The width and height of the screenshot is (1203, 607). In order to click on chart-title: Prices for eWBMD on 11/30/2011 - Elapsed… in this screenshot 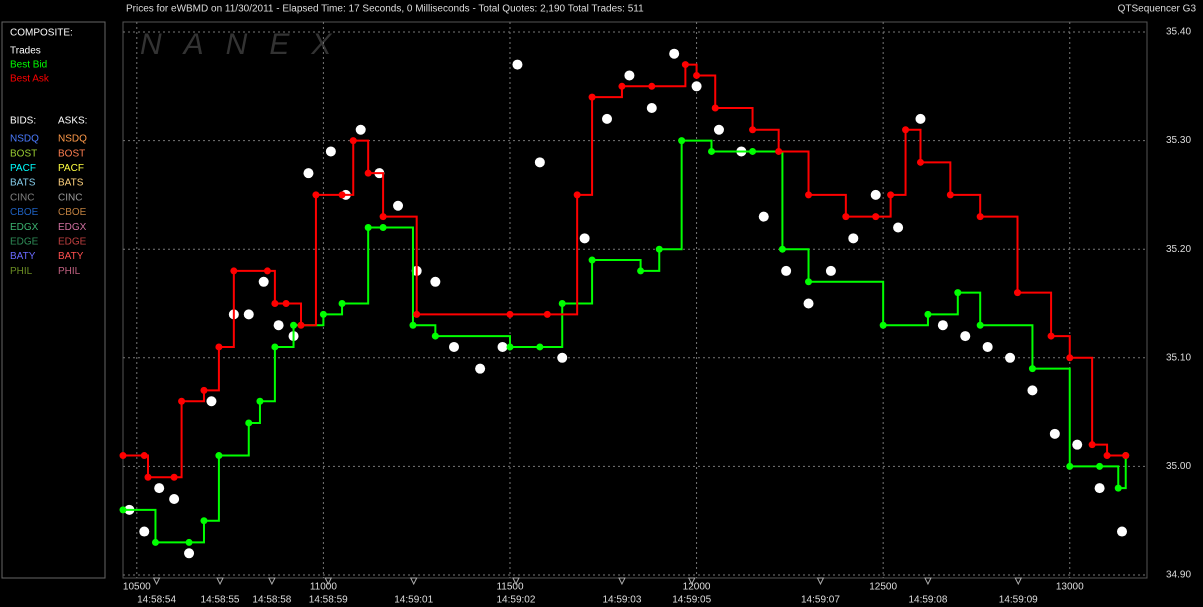, I will do `click(385, 9)`.